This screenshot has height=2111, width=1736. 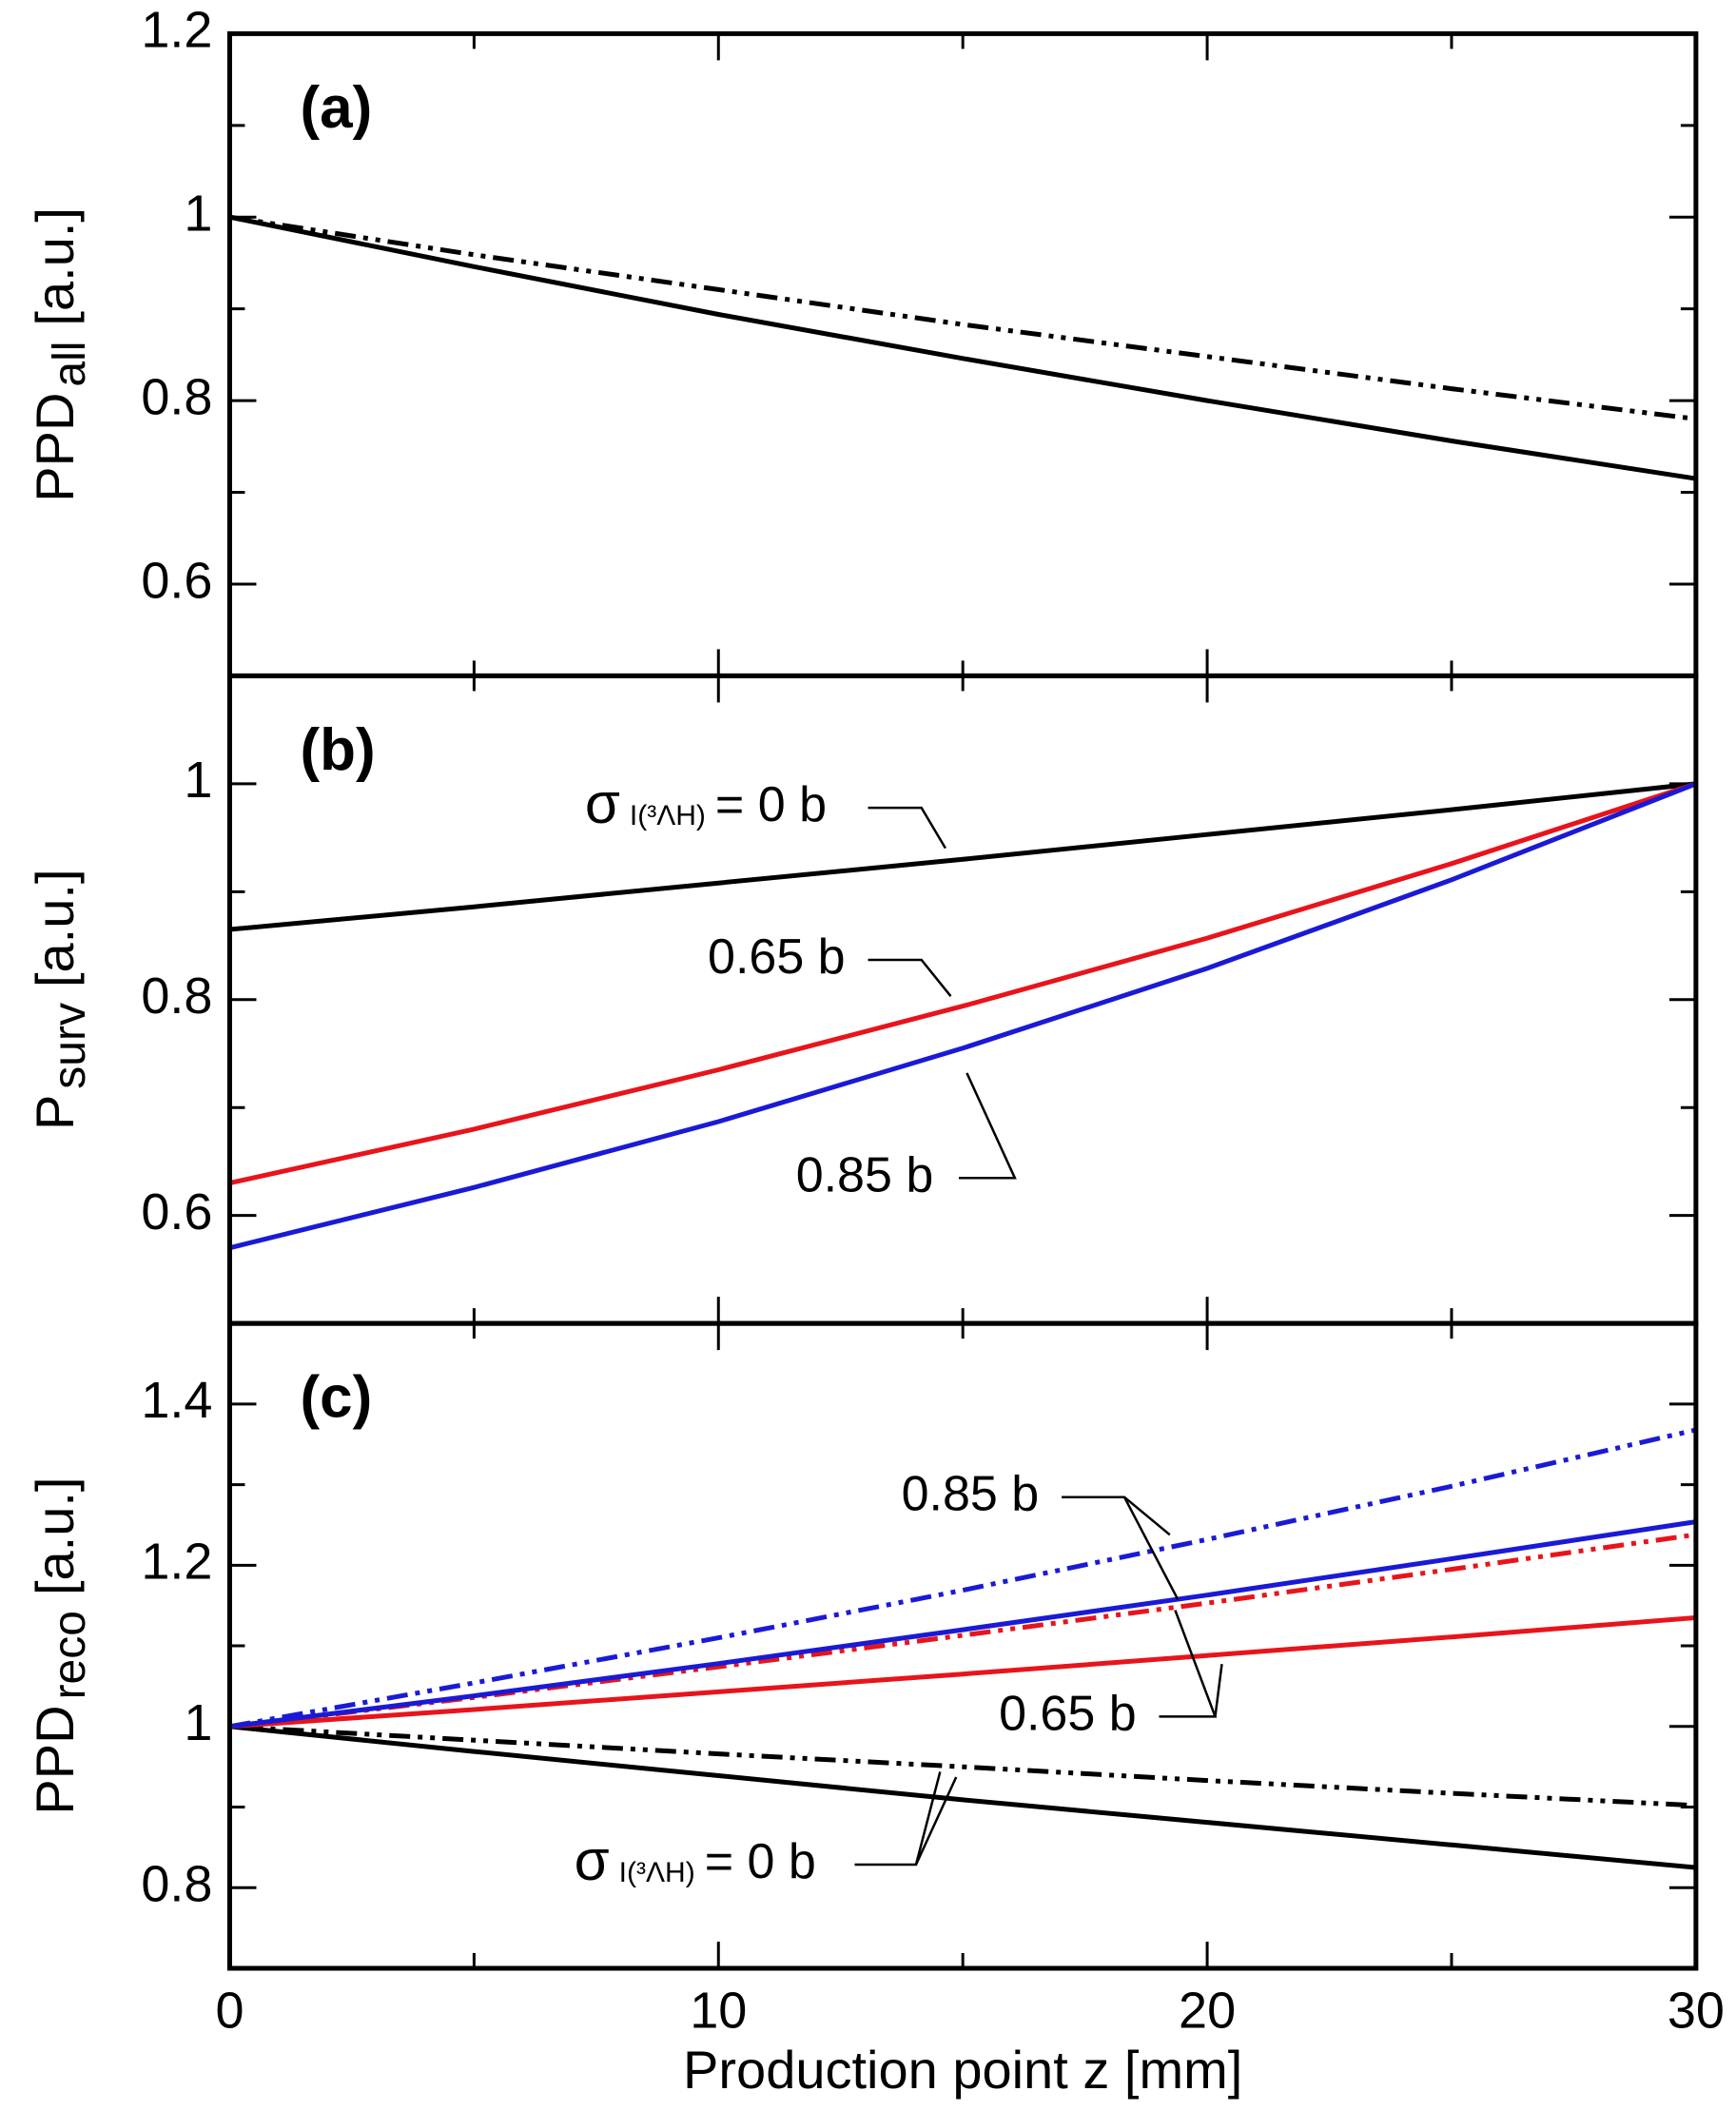 I want to click on x-tick-label: 0, so click(x=230, y=2010).